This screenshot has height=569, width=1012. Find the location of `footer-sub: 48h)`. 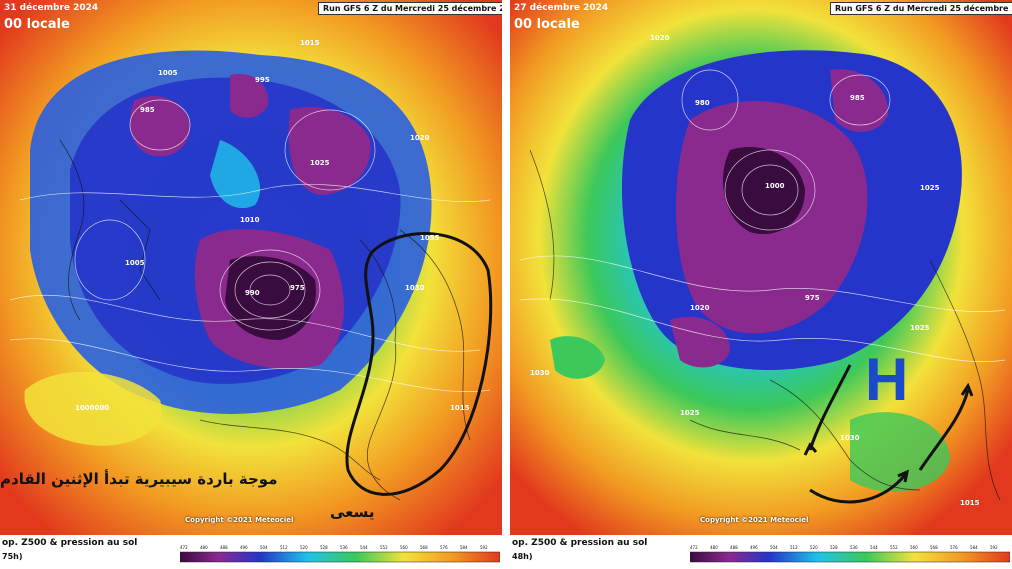

footer-sub: 48h) is located at coordinates (522, 556).